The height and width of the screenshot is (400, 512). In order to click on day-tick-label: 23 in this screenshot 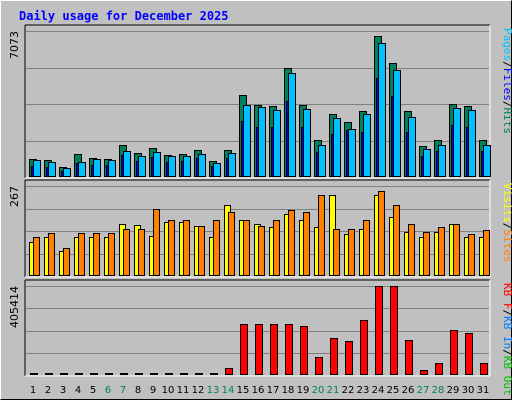, I will do `click(363, 390)`.